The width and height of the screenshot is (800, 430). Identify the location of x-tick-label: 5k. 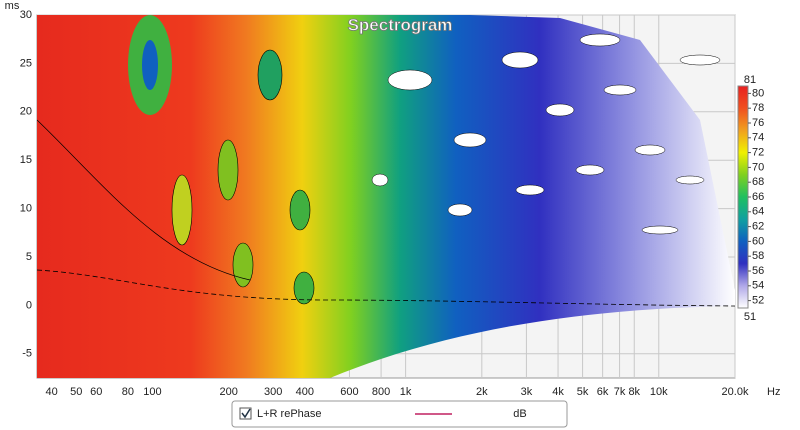
(583, 392).